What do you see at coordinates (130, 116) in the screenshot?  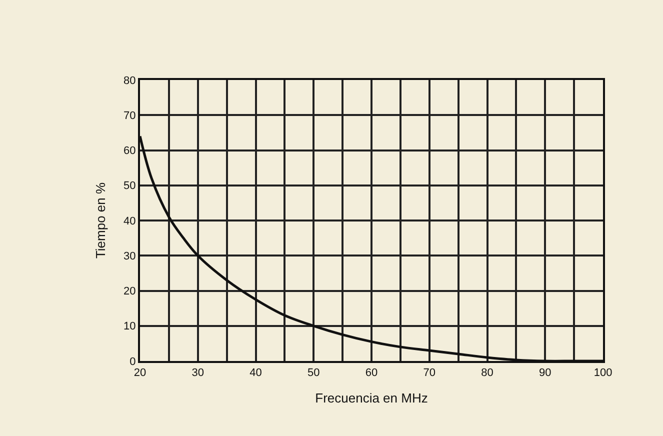 I see `y-tick-label: 70` at bounding box center [130, 116].